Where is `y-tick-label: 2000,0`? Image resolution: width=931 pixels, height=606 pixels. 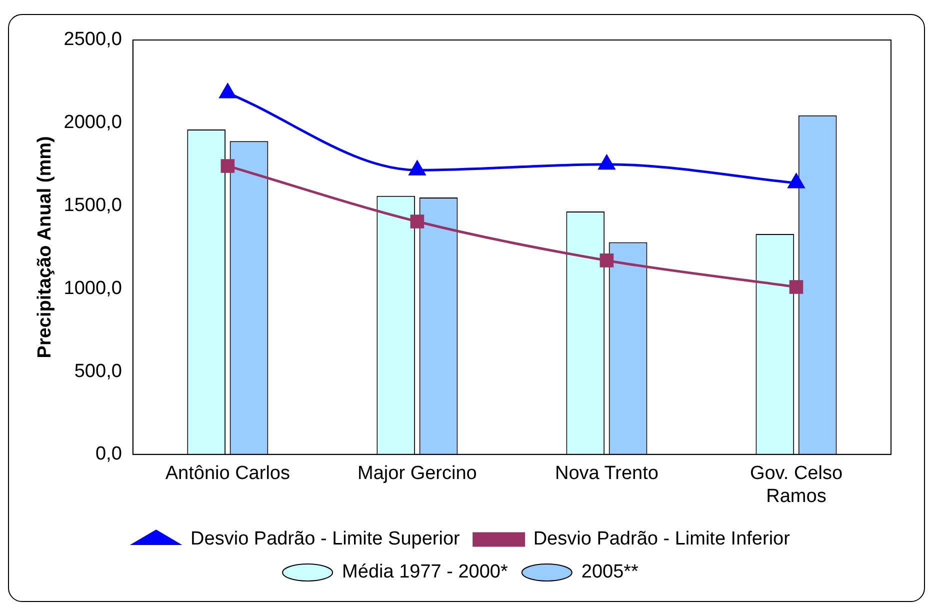
y-tick-label: 2000,0 is located at coordinates (93, 123).